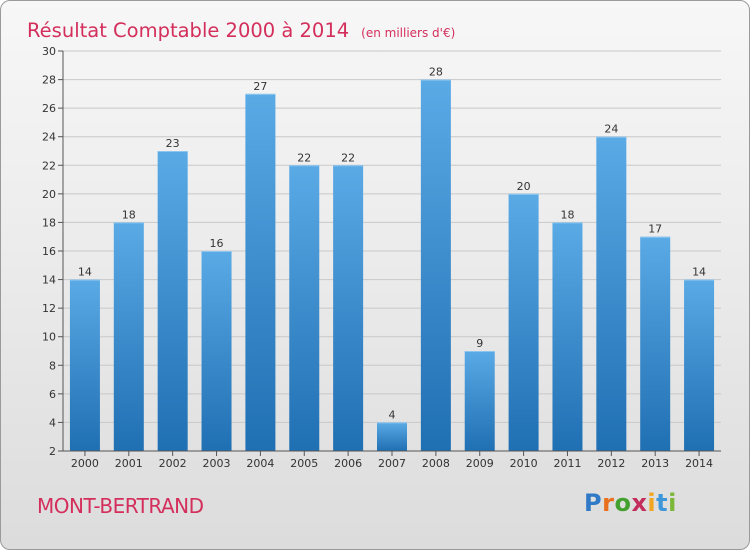 This screenshot has height=550, width=750. What do you see at coordinates (523, 322) in the screenshot?
I see `bar-2010` at bounding box center [523, 322].